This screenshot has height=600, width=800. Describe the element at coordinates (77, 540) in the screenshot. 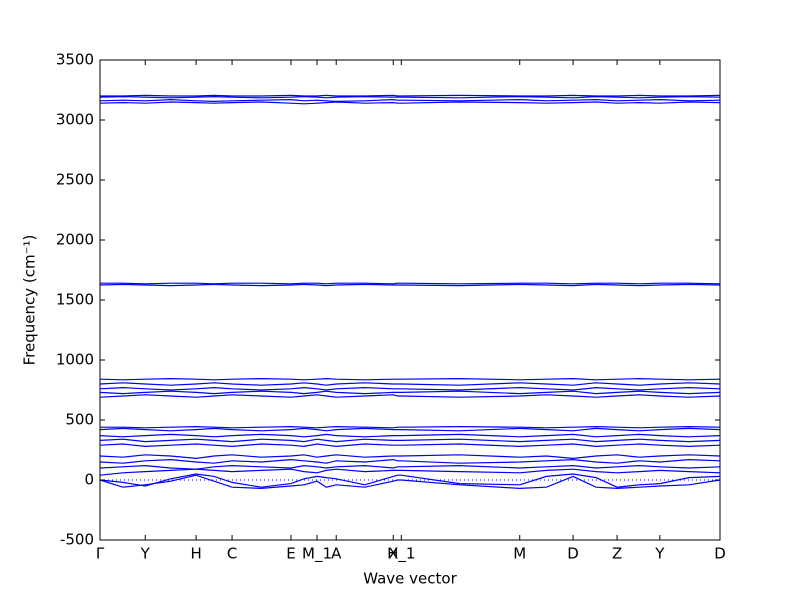

I see `y-tick-label: -500` at that location.